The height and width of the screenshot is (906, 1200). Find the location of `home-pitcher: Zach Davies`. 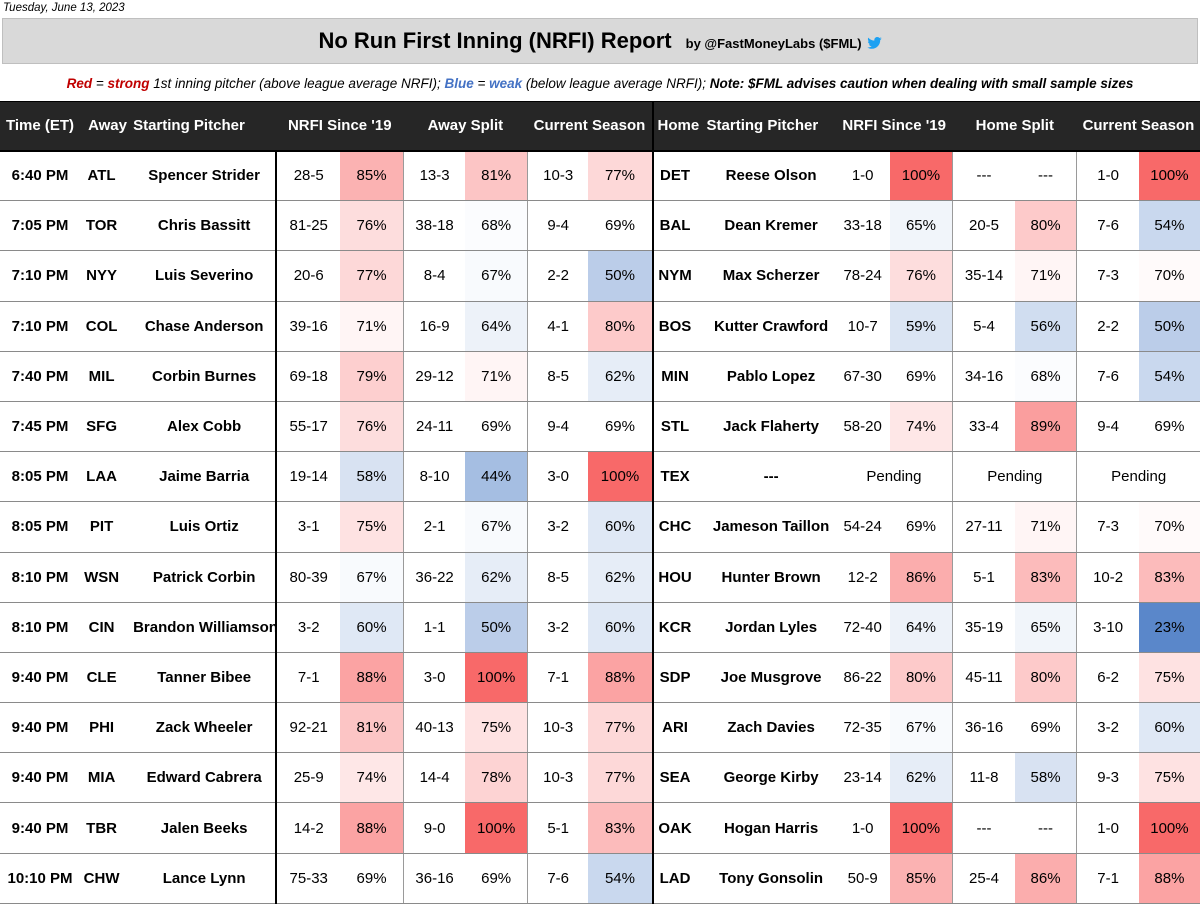

home-pitcher: Zach Davies is located at coordinates (769, 728).